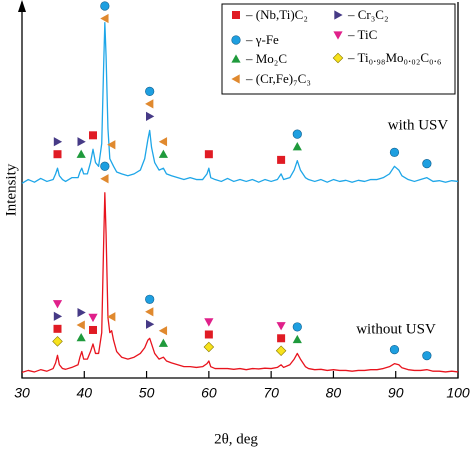 The height and width of the screenshot is (464, 471). Describe the element at coordinates (276, 14) in the screenshot. I see `legend-label: – (Nb,Ti)C₂` at that location.